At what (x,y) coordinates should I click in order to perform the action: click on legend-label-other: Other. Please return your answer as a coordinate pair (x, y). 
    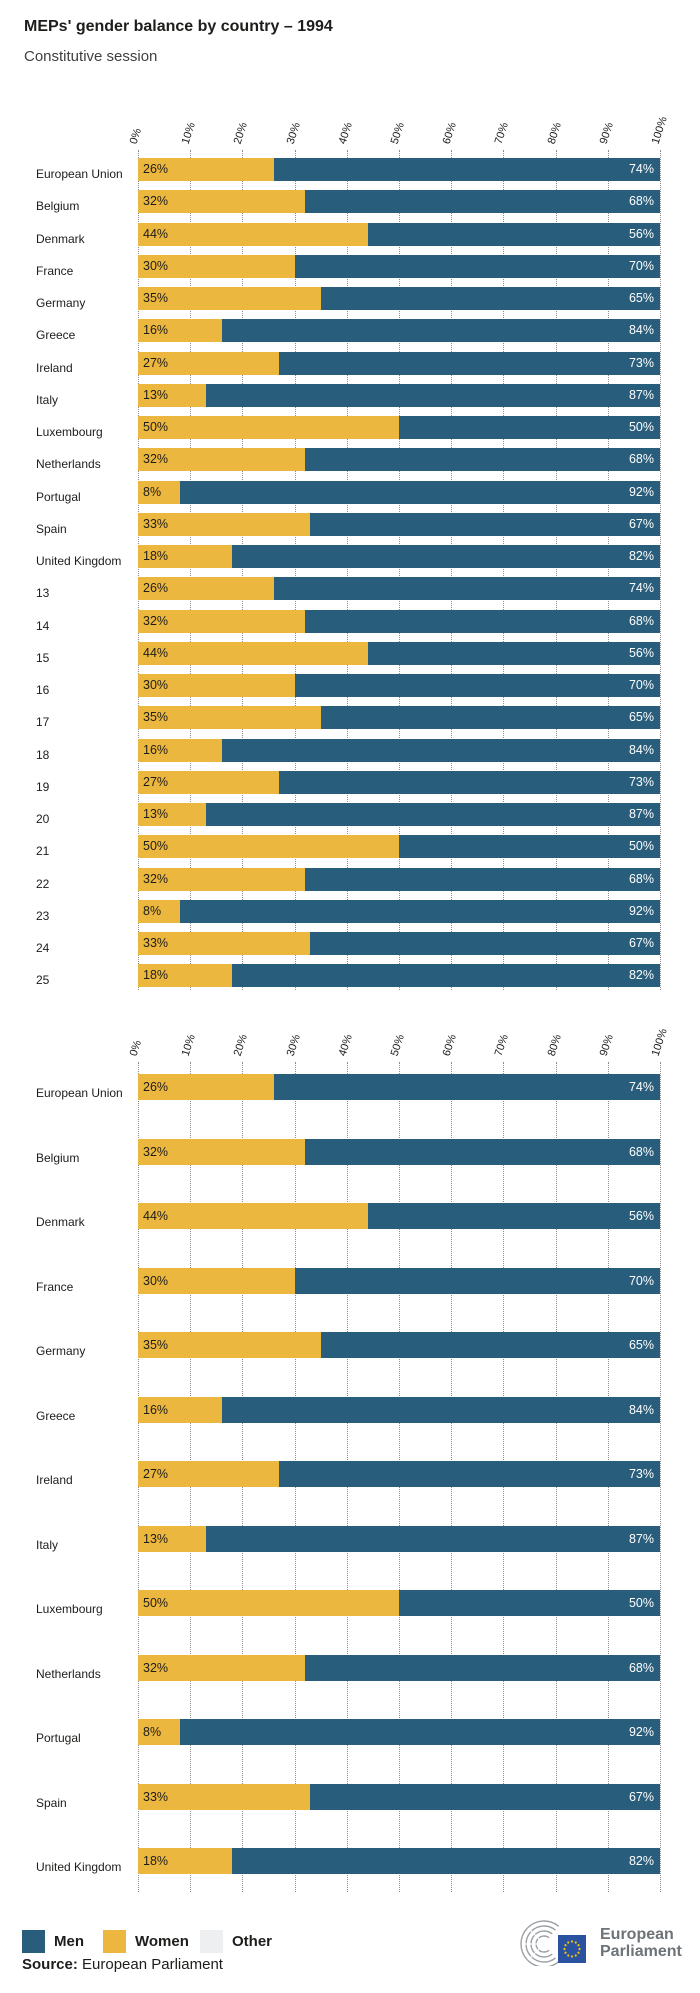
    Looking at the image, I should click on (252, 1941).